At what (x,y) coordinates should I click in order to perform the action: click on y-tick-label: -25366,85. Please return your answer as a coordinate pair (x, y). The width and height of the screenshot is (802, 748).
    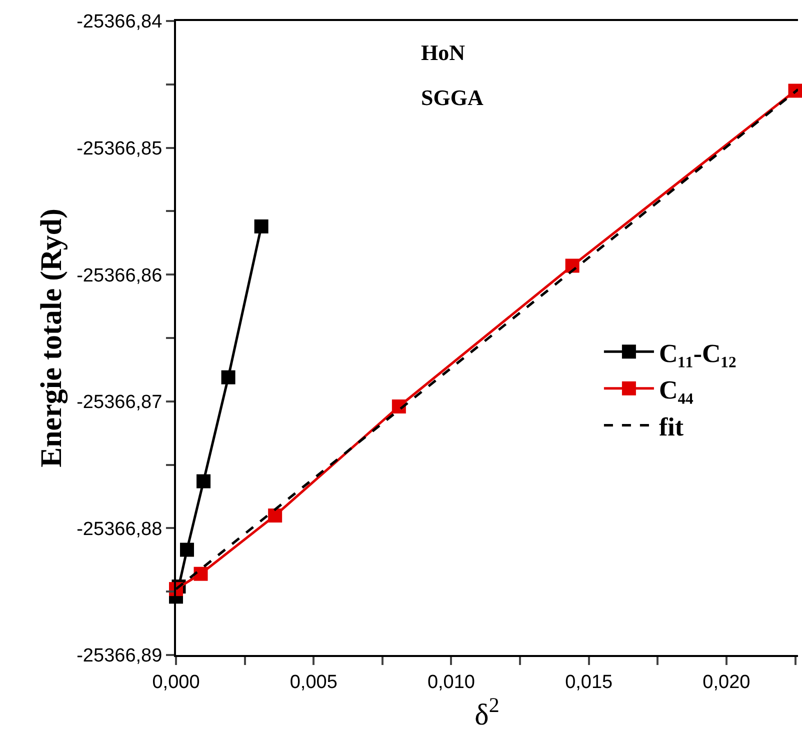
    Looking at the image, I should click on (119, 149).